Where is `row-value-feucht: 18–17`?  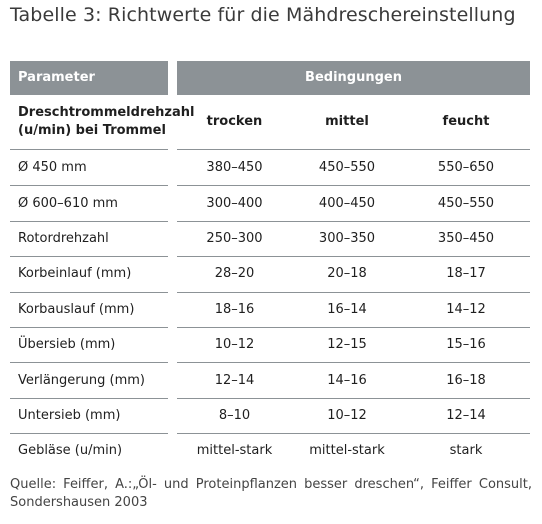
row-value-feucht: 18–17 is located at coordinates (466, 274).